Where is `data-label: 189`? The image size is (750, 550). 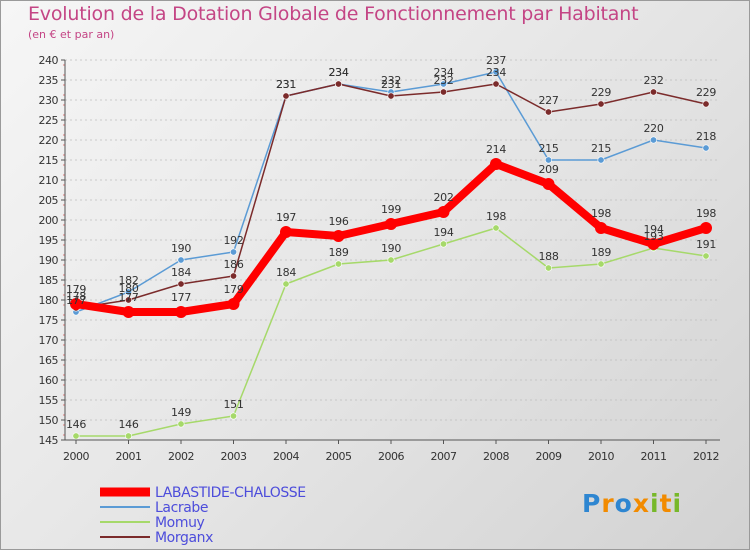 data-label: 189 is located at coordinates (601, 252).